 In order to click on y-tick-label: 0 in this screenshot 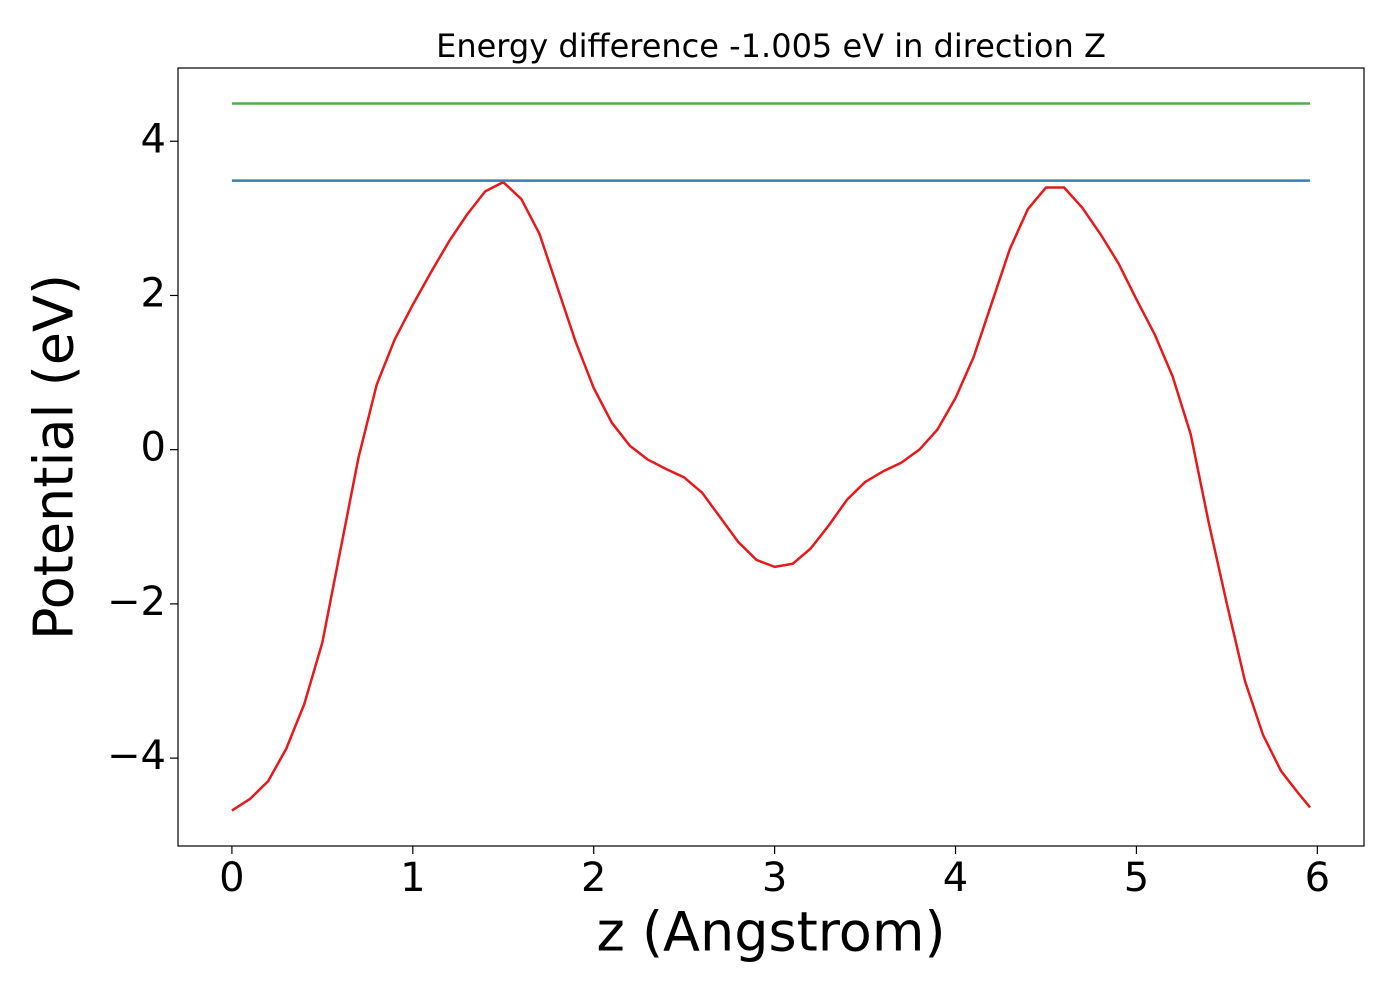, I will do `click(153, 448)`.